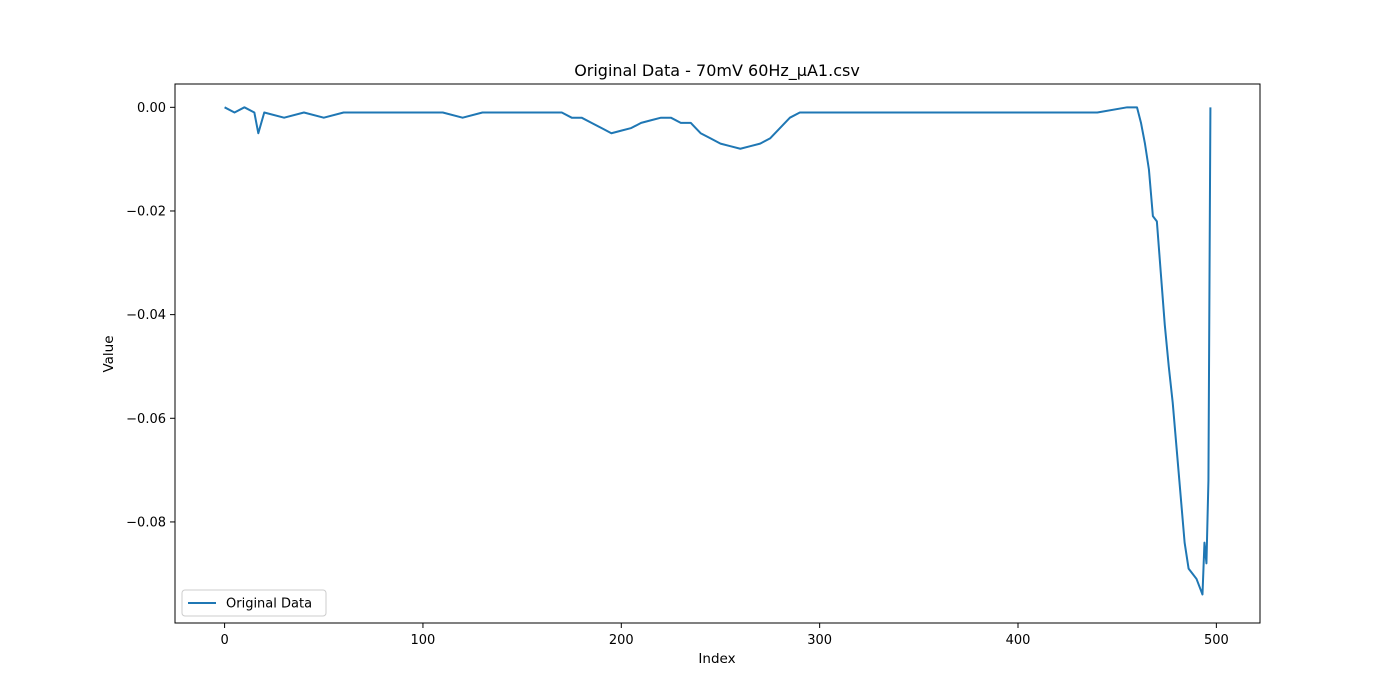  I want to click on y-axis-label: Value, so click(109, 353).